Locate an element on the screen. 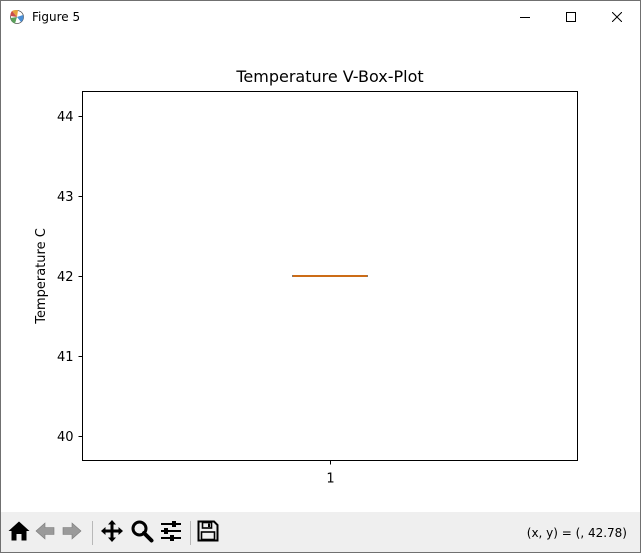 This screenshot has width=641, height=553. pan-move-icon is located at coordinates (112, 533).